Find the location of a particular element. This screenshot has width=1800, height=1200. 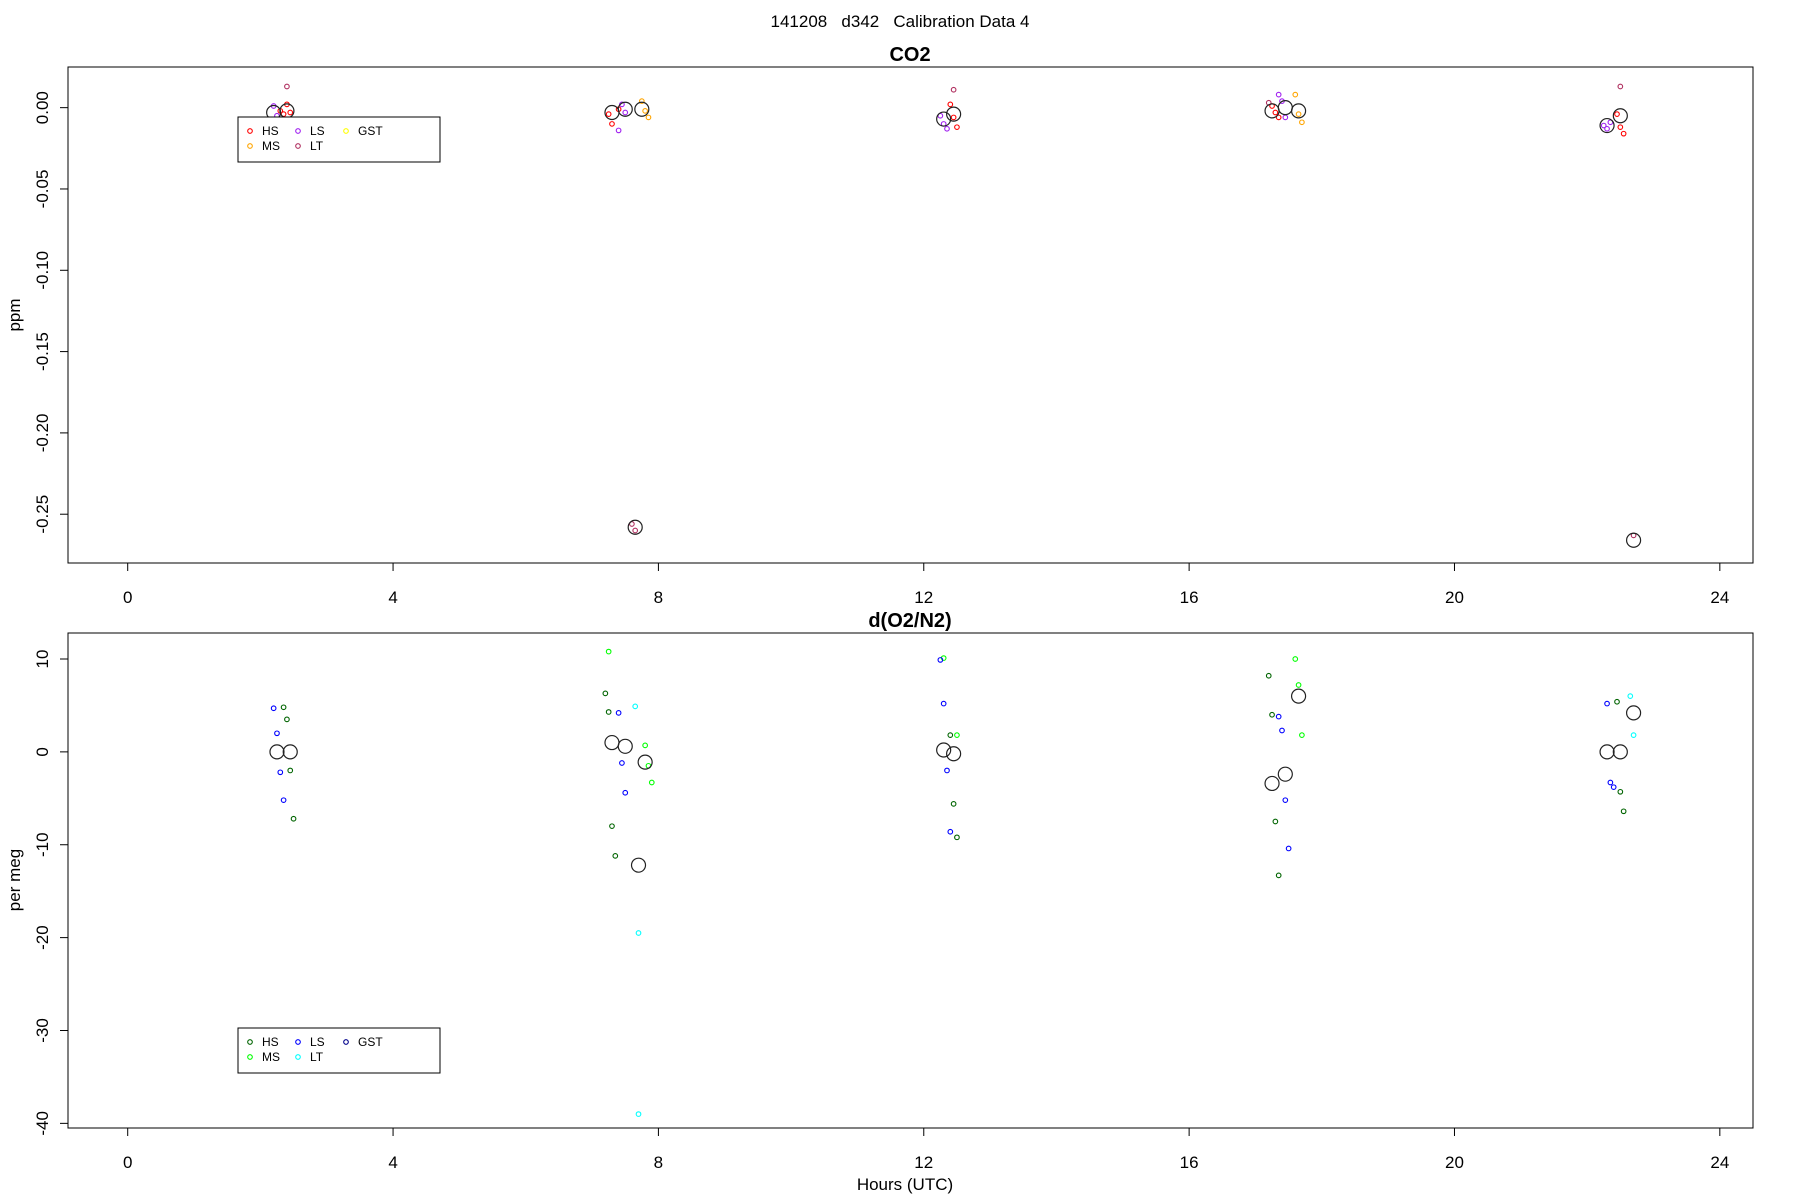

co2-legend-label-gst: GST is located at coordinates (370, 131).